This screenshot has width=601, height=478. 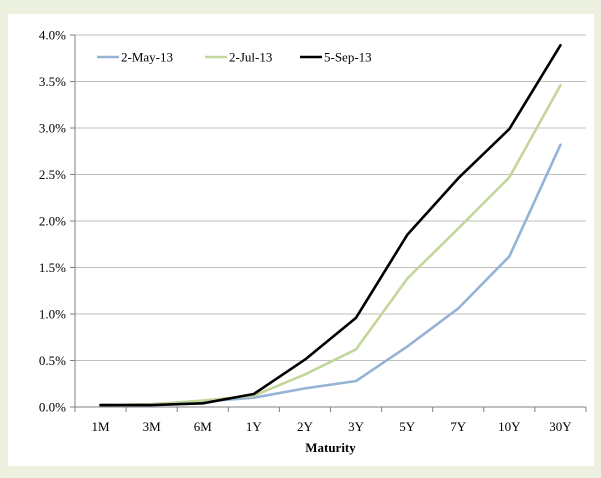 What do you see at coordinates (52, 360) in the screenshot?
I see `y-tick-label: 0.5%` at bounding box center [52, 360].